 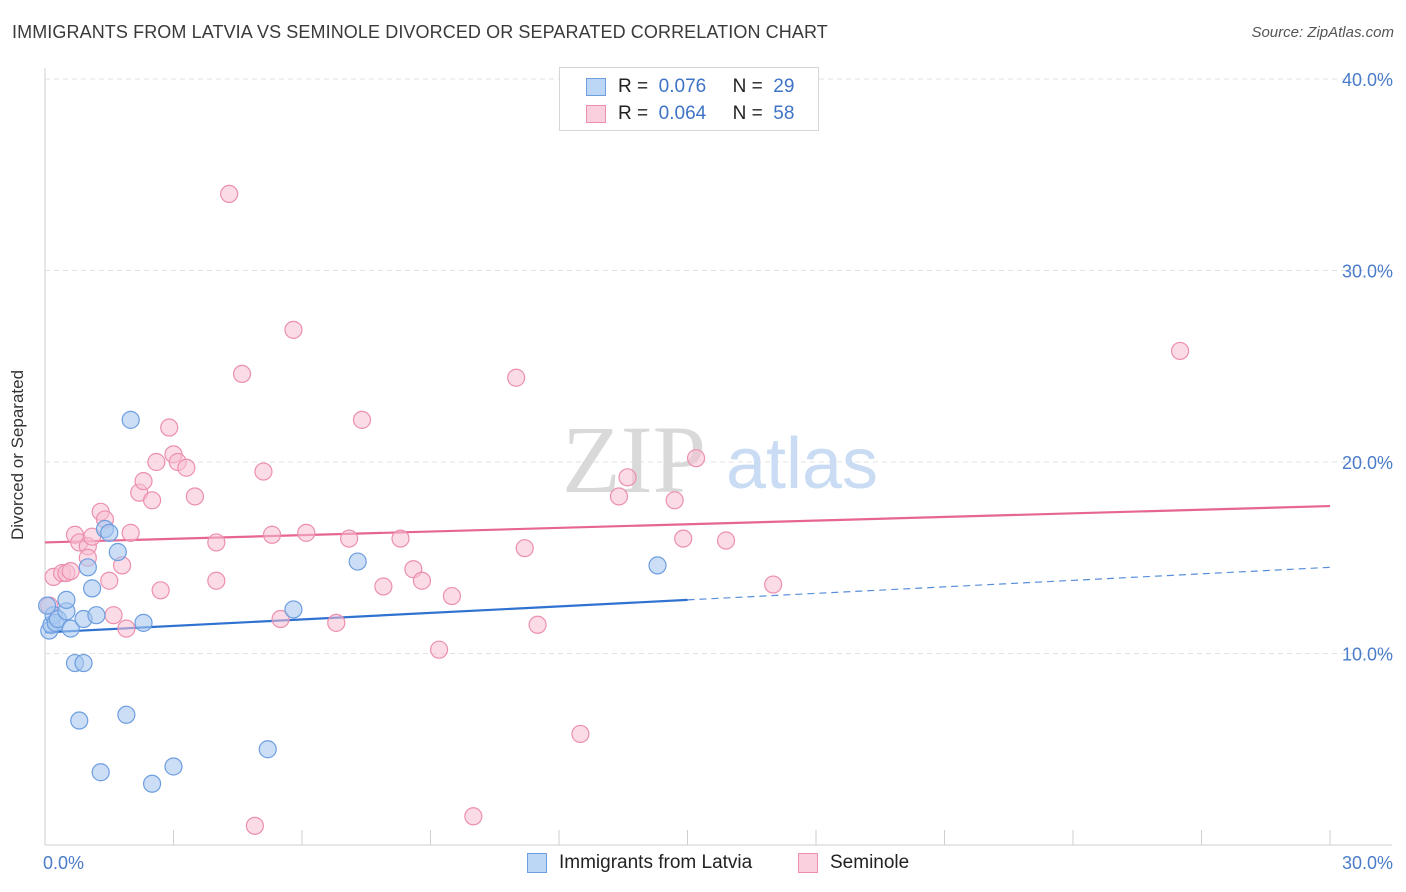 I want to click on trend-lines, so click(x=687, y=569).